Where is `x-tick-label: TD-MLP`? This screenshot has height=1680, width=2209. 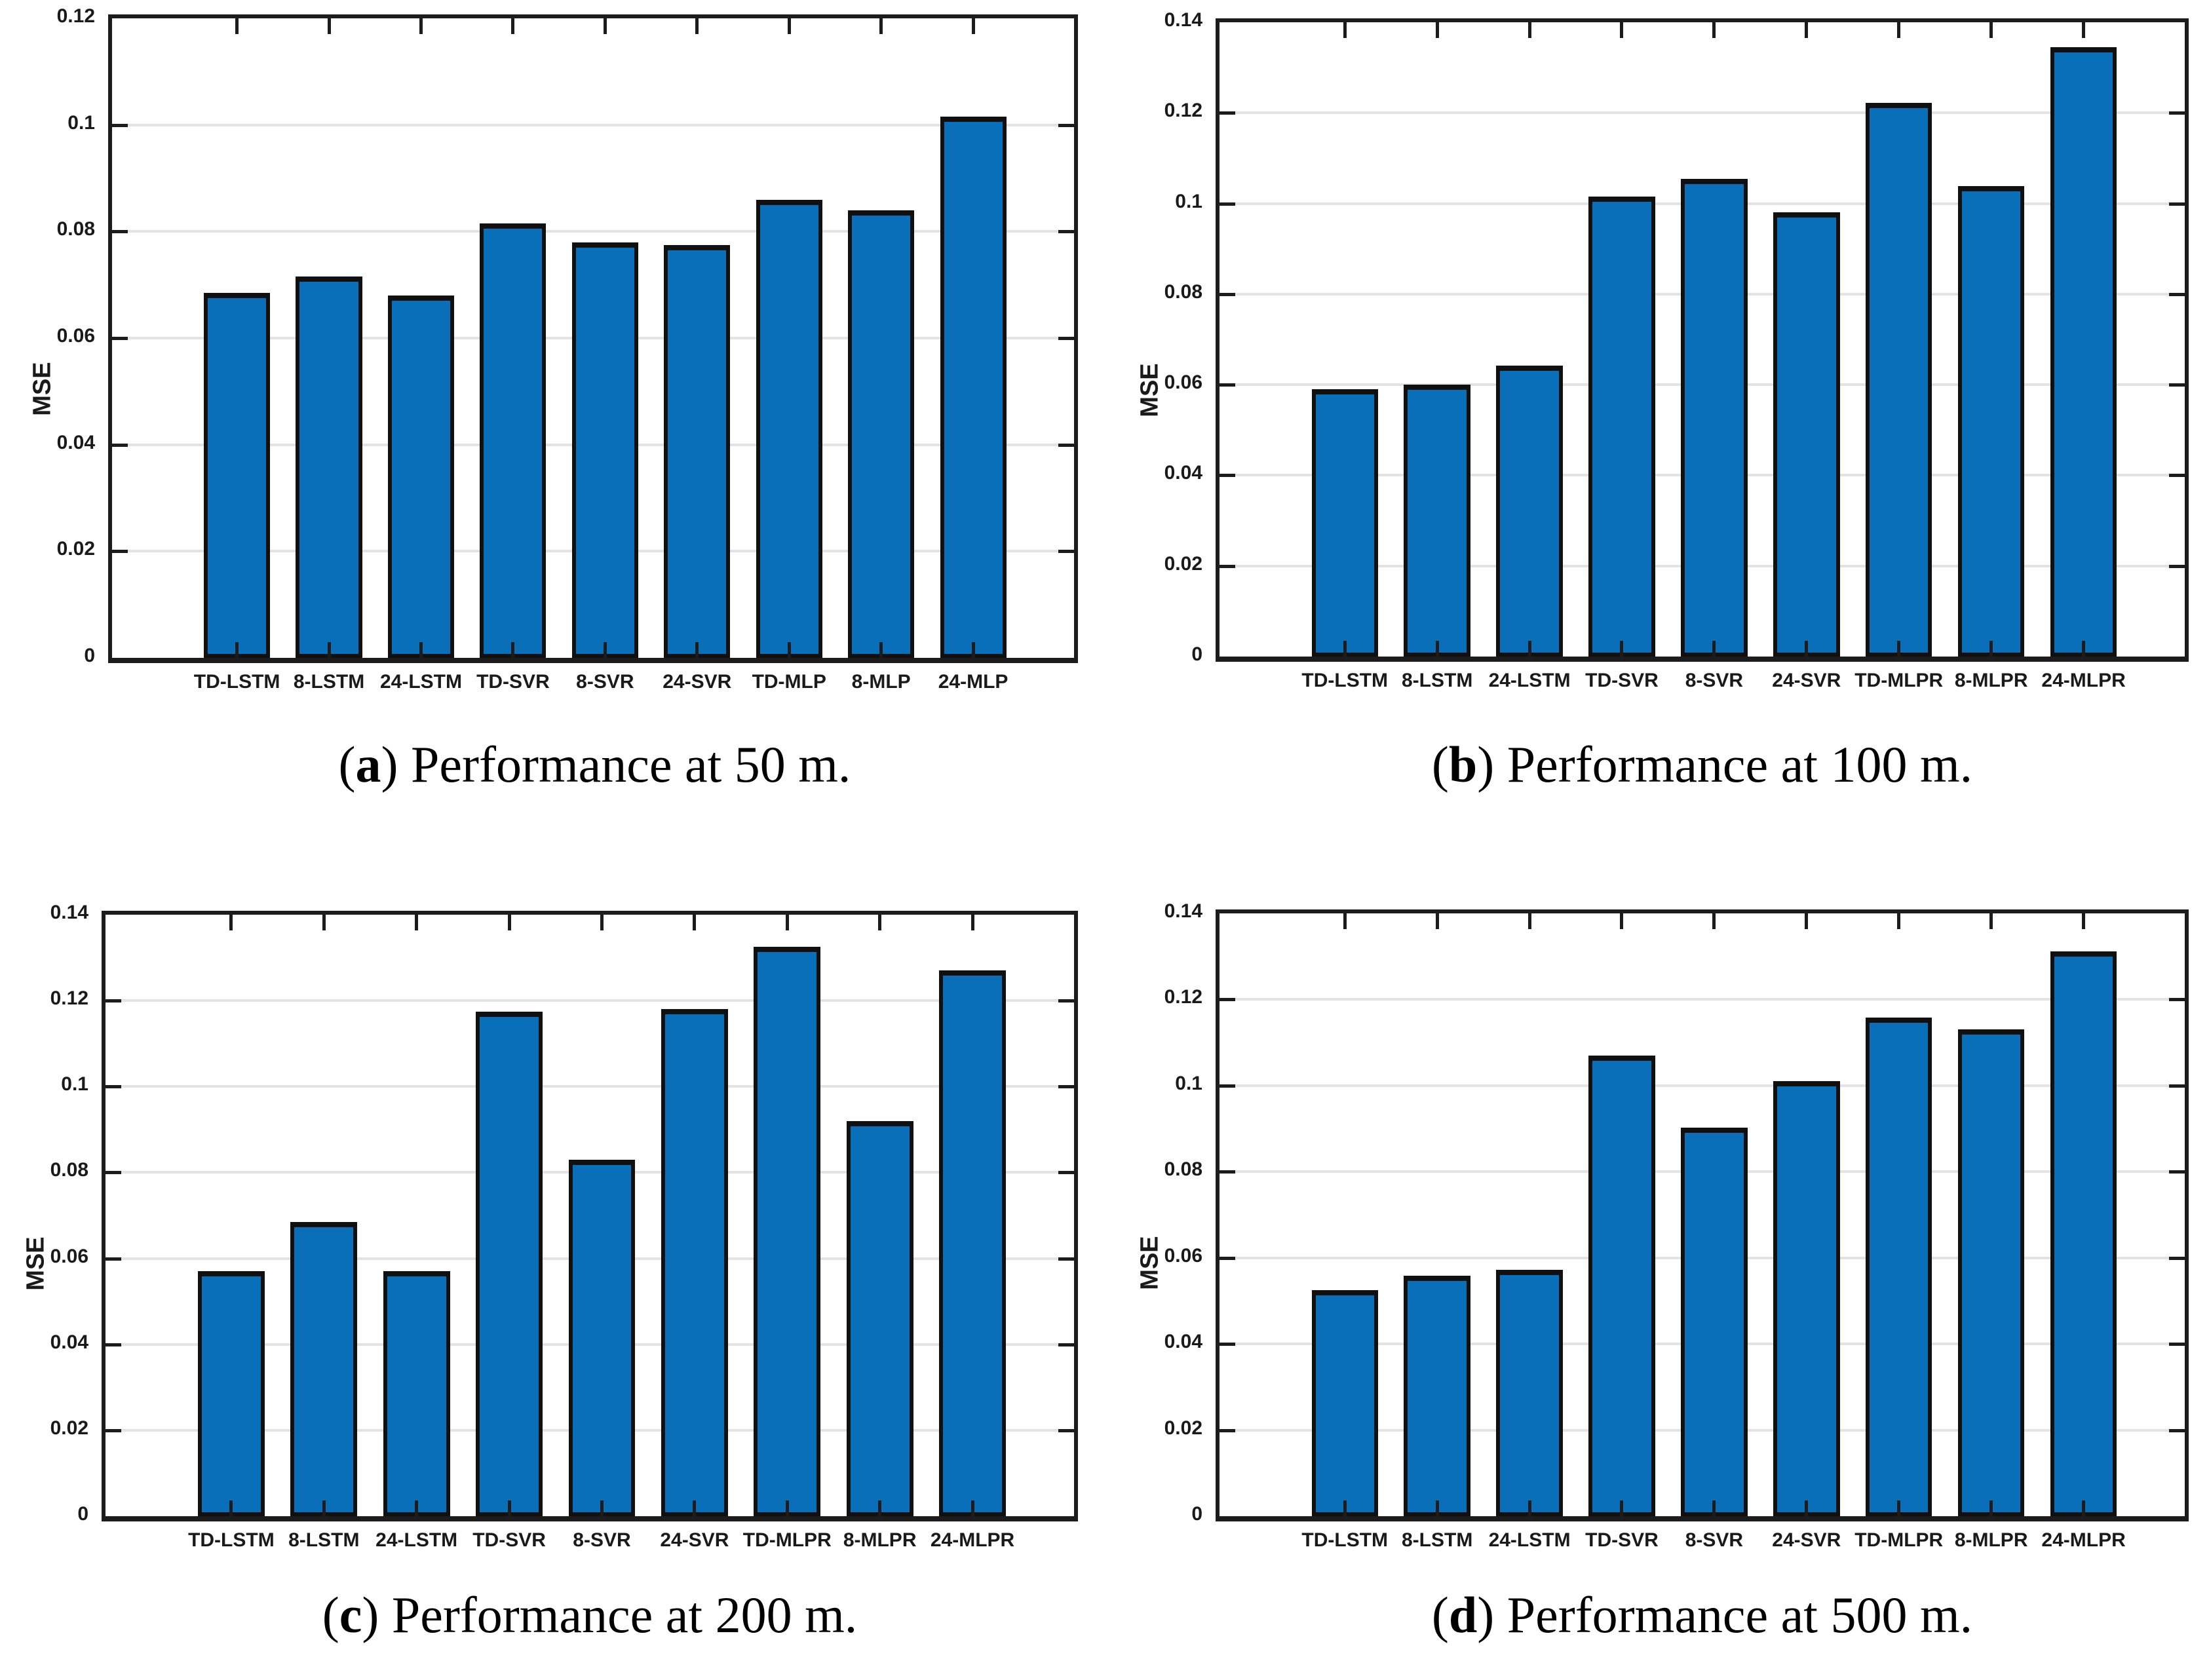
x-tick-label: TD-MLP is located at coordinates (789, 682).